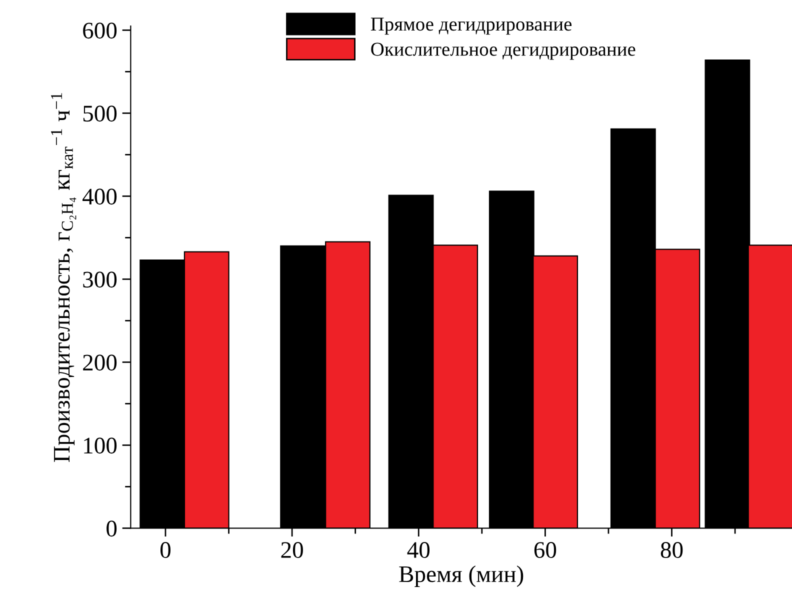  Describe the element at coordinates (100, 280) in the screenshot. I see `y-tick-label: 300` at that location.